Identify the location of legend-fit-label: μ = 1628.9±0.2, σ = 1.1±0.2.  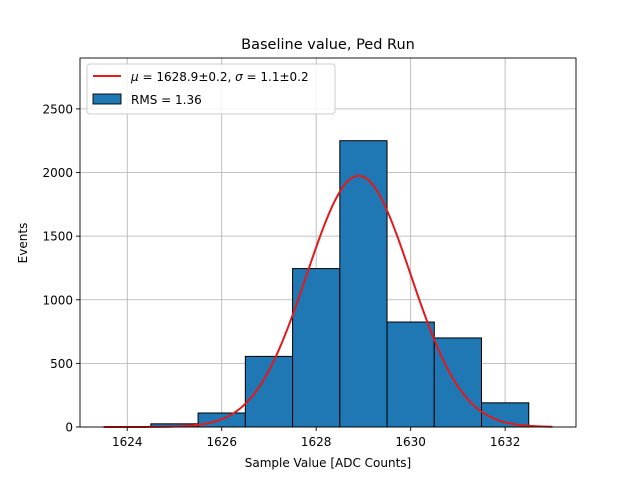
(219, 77).